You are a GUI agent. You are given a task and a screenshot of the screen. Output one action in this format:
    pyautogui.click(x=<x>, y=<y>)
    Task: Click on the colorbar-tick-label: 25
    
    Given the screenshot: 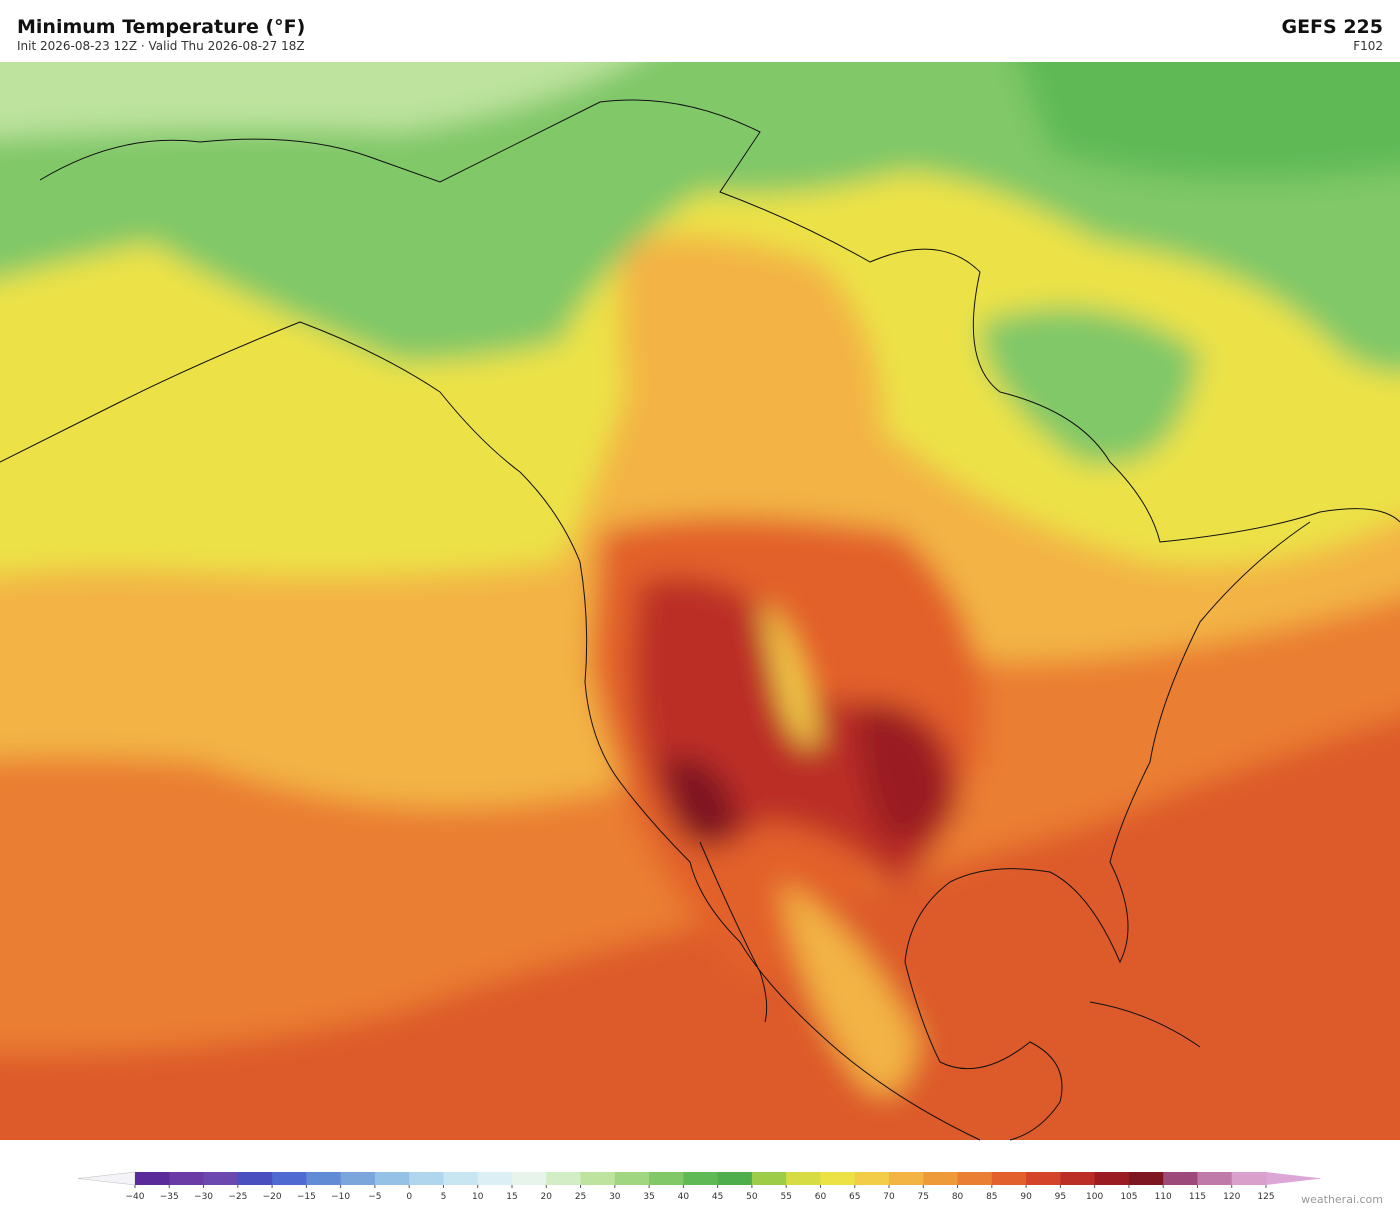 What is the action you would take?
    pyautogui.click(x=580, y=1197)
    